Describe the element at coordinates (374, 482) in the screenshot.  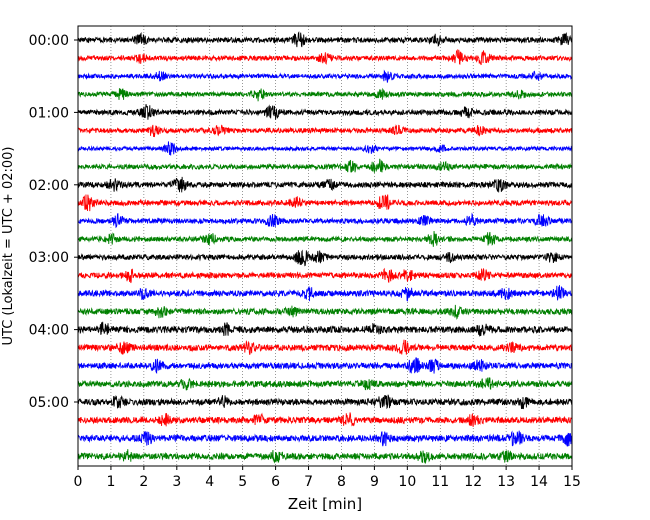
I see `x-tick-label: 9` at that location.